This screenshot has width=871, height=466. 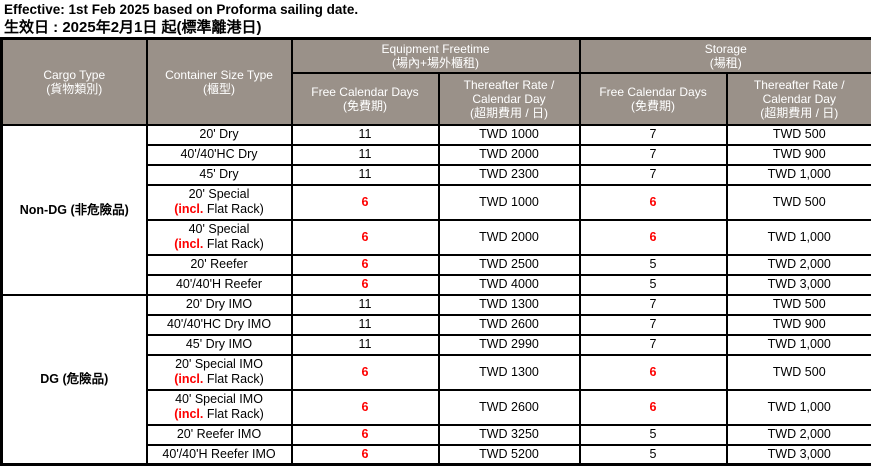 What do you see at coordinates (653, 91) in the screenshot?
I see `header-st-free-days-en: Free Calendar Days` at bounding box center [653, 91].